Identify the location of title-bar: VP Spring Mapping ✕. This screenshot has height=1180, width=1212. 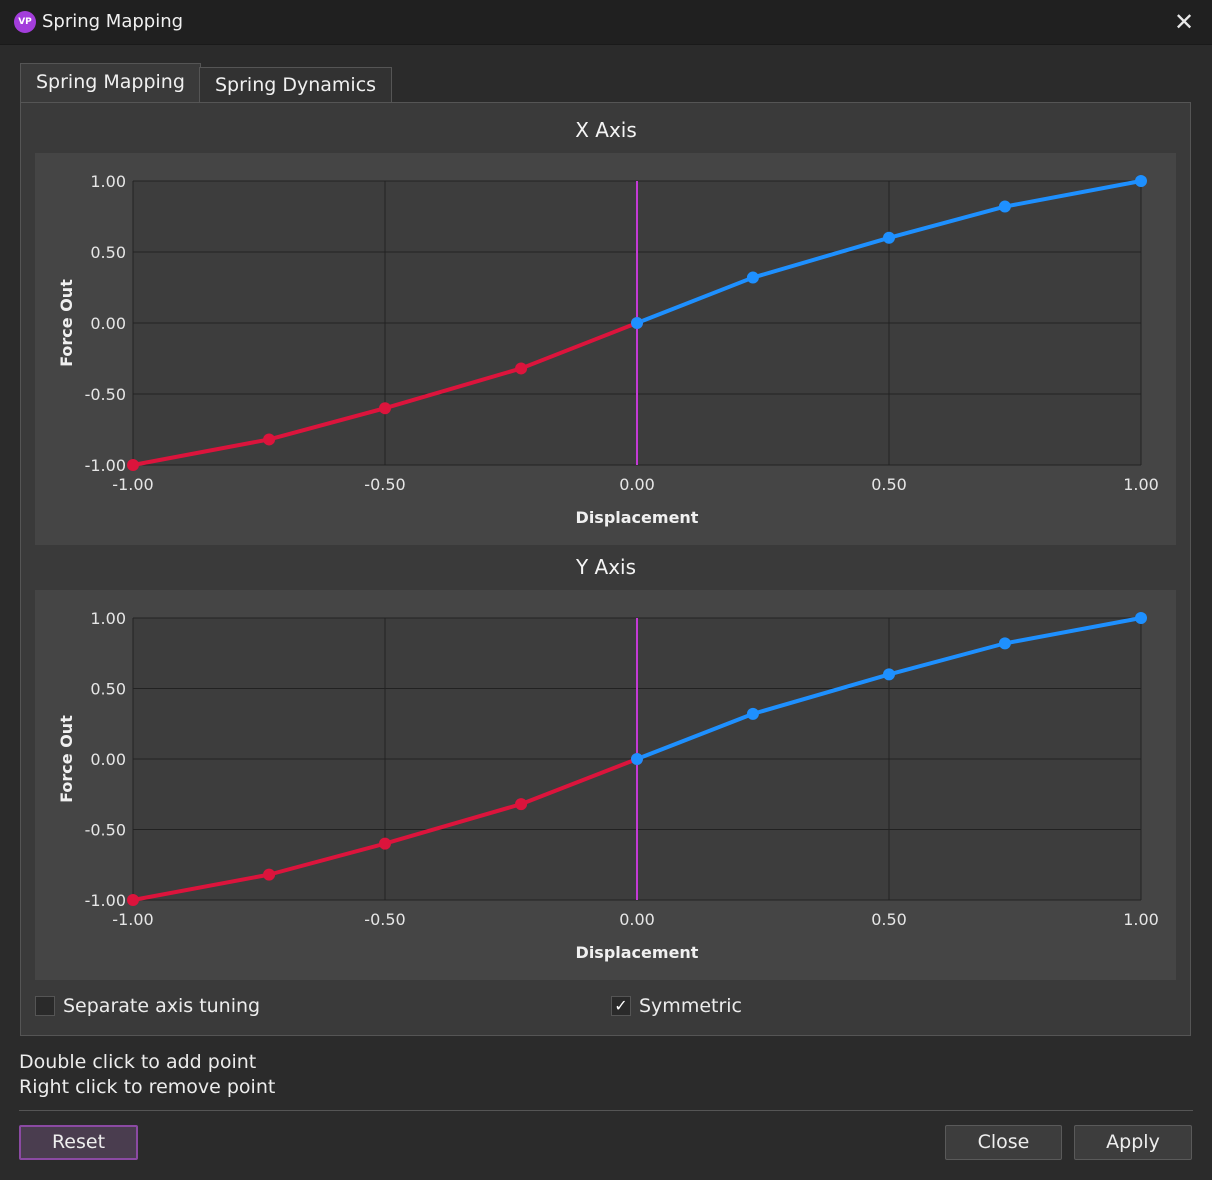
(606, 22).